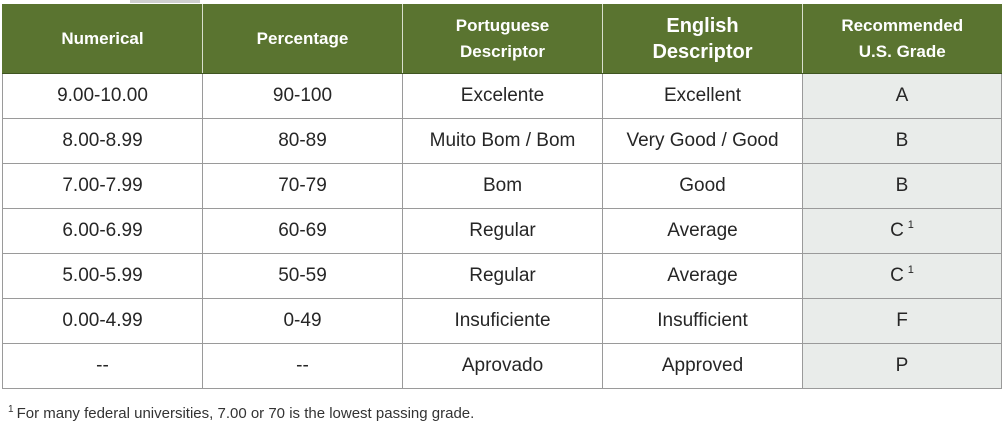 Image resolution: width=1006 pixels, height=437 pixels. I want to click on cell-numerical: --, so click(102, 366).